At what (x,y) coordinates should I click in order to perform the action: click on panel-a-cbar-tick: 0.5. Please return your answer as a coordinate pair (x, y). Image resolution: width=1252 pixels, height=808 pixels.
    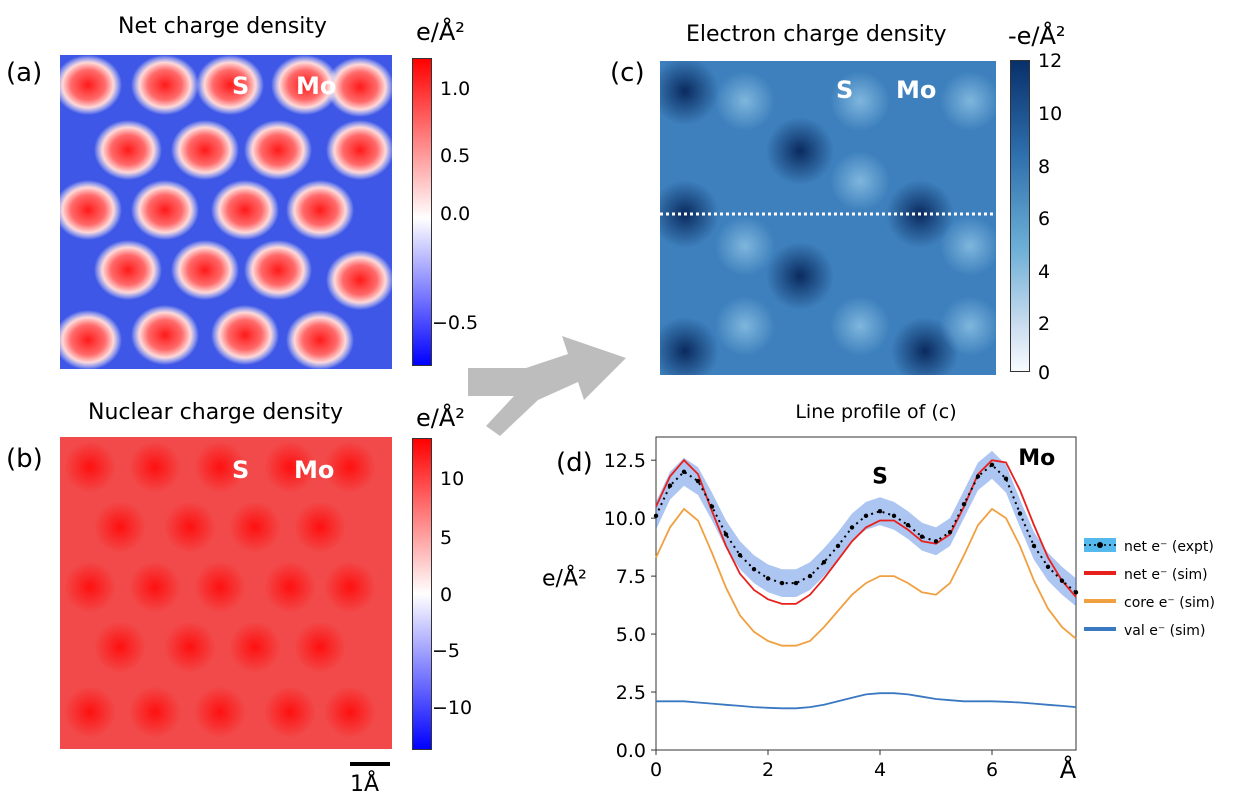
    Looking at the image, I should click on (455, 156).